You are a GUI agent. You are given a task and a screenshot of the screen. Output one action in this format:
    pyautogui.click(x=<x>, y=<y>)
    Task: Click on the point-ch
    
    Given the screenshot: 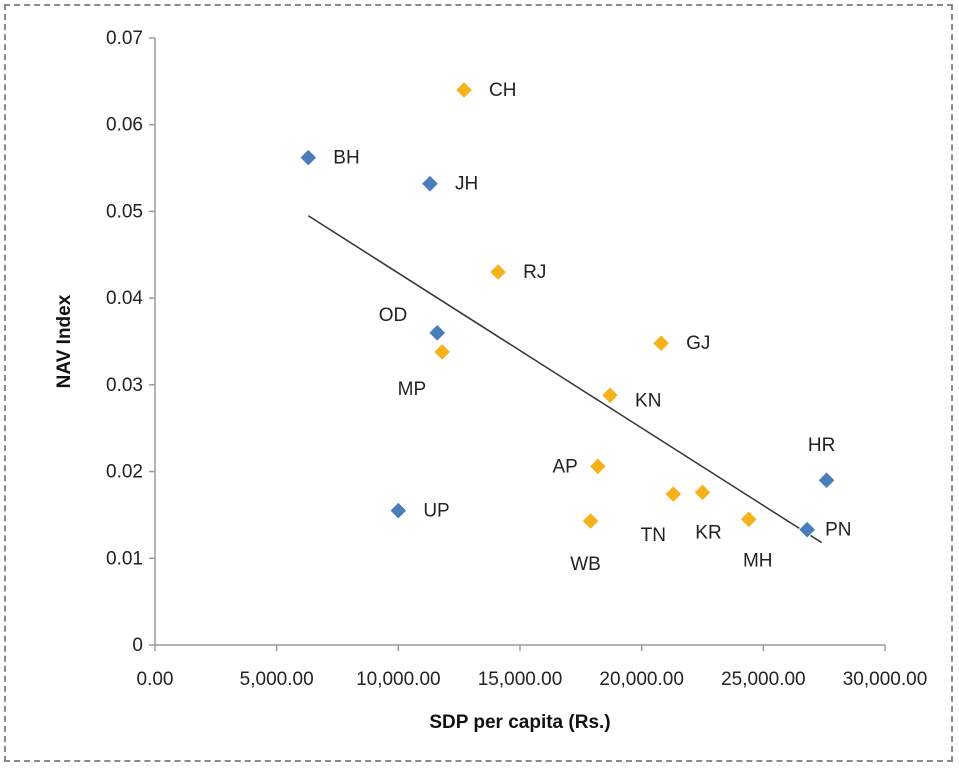 What is the action you would take?
    pyautogui.click(x=464, y=90)
    